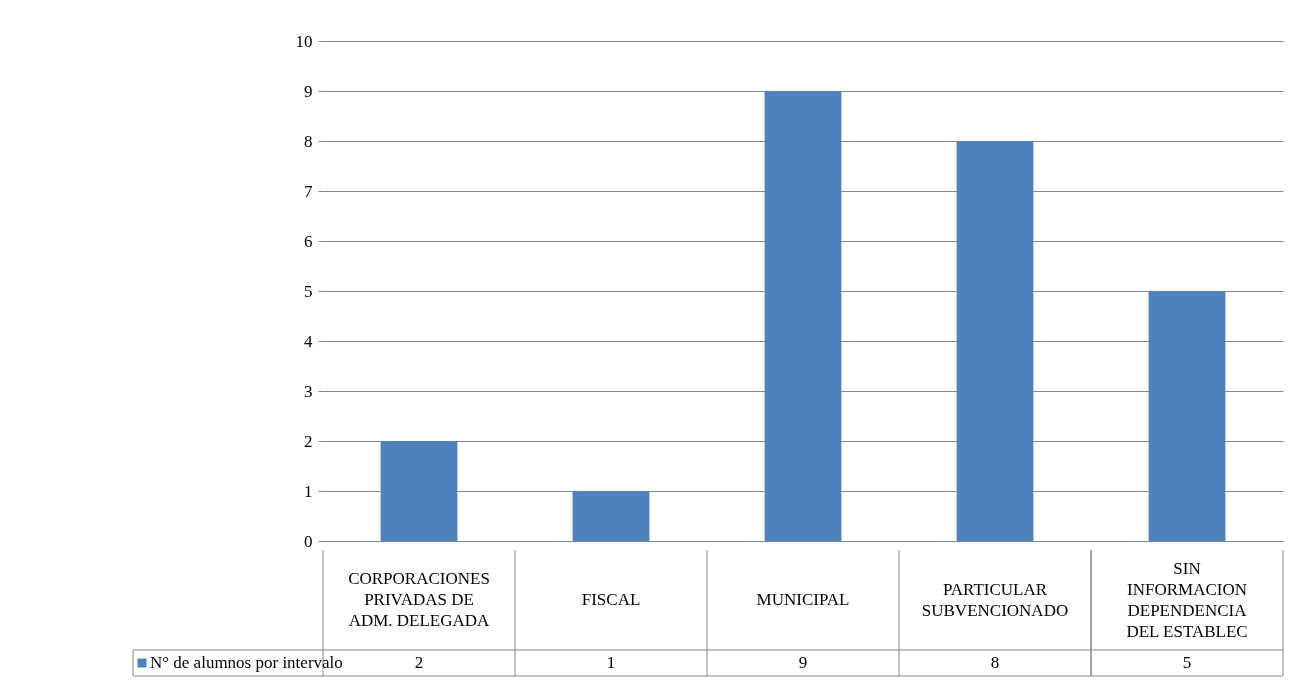  Describe the element at coordinates (246, 662) in the screenshot. I see `legend-label: N° de alumnos por intervalo` at that location.